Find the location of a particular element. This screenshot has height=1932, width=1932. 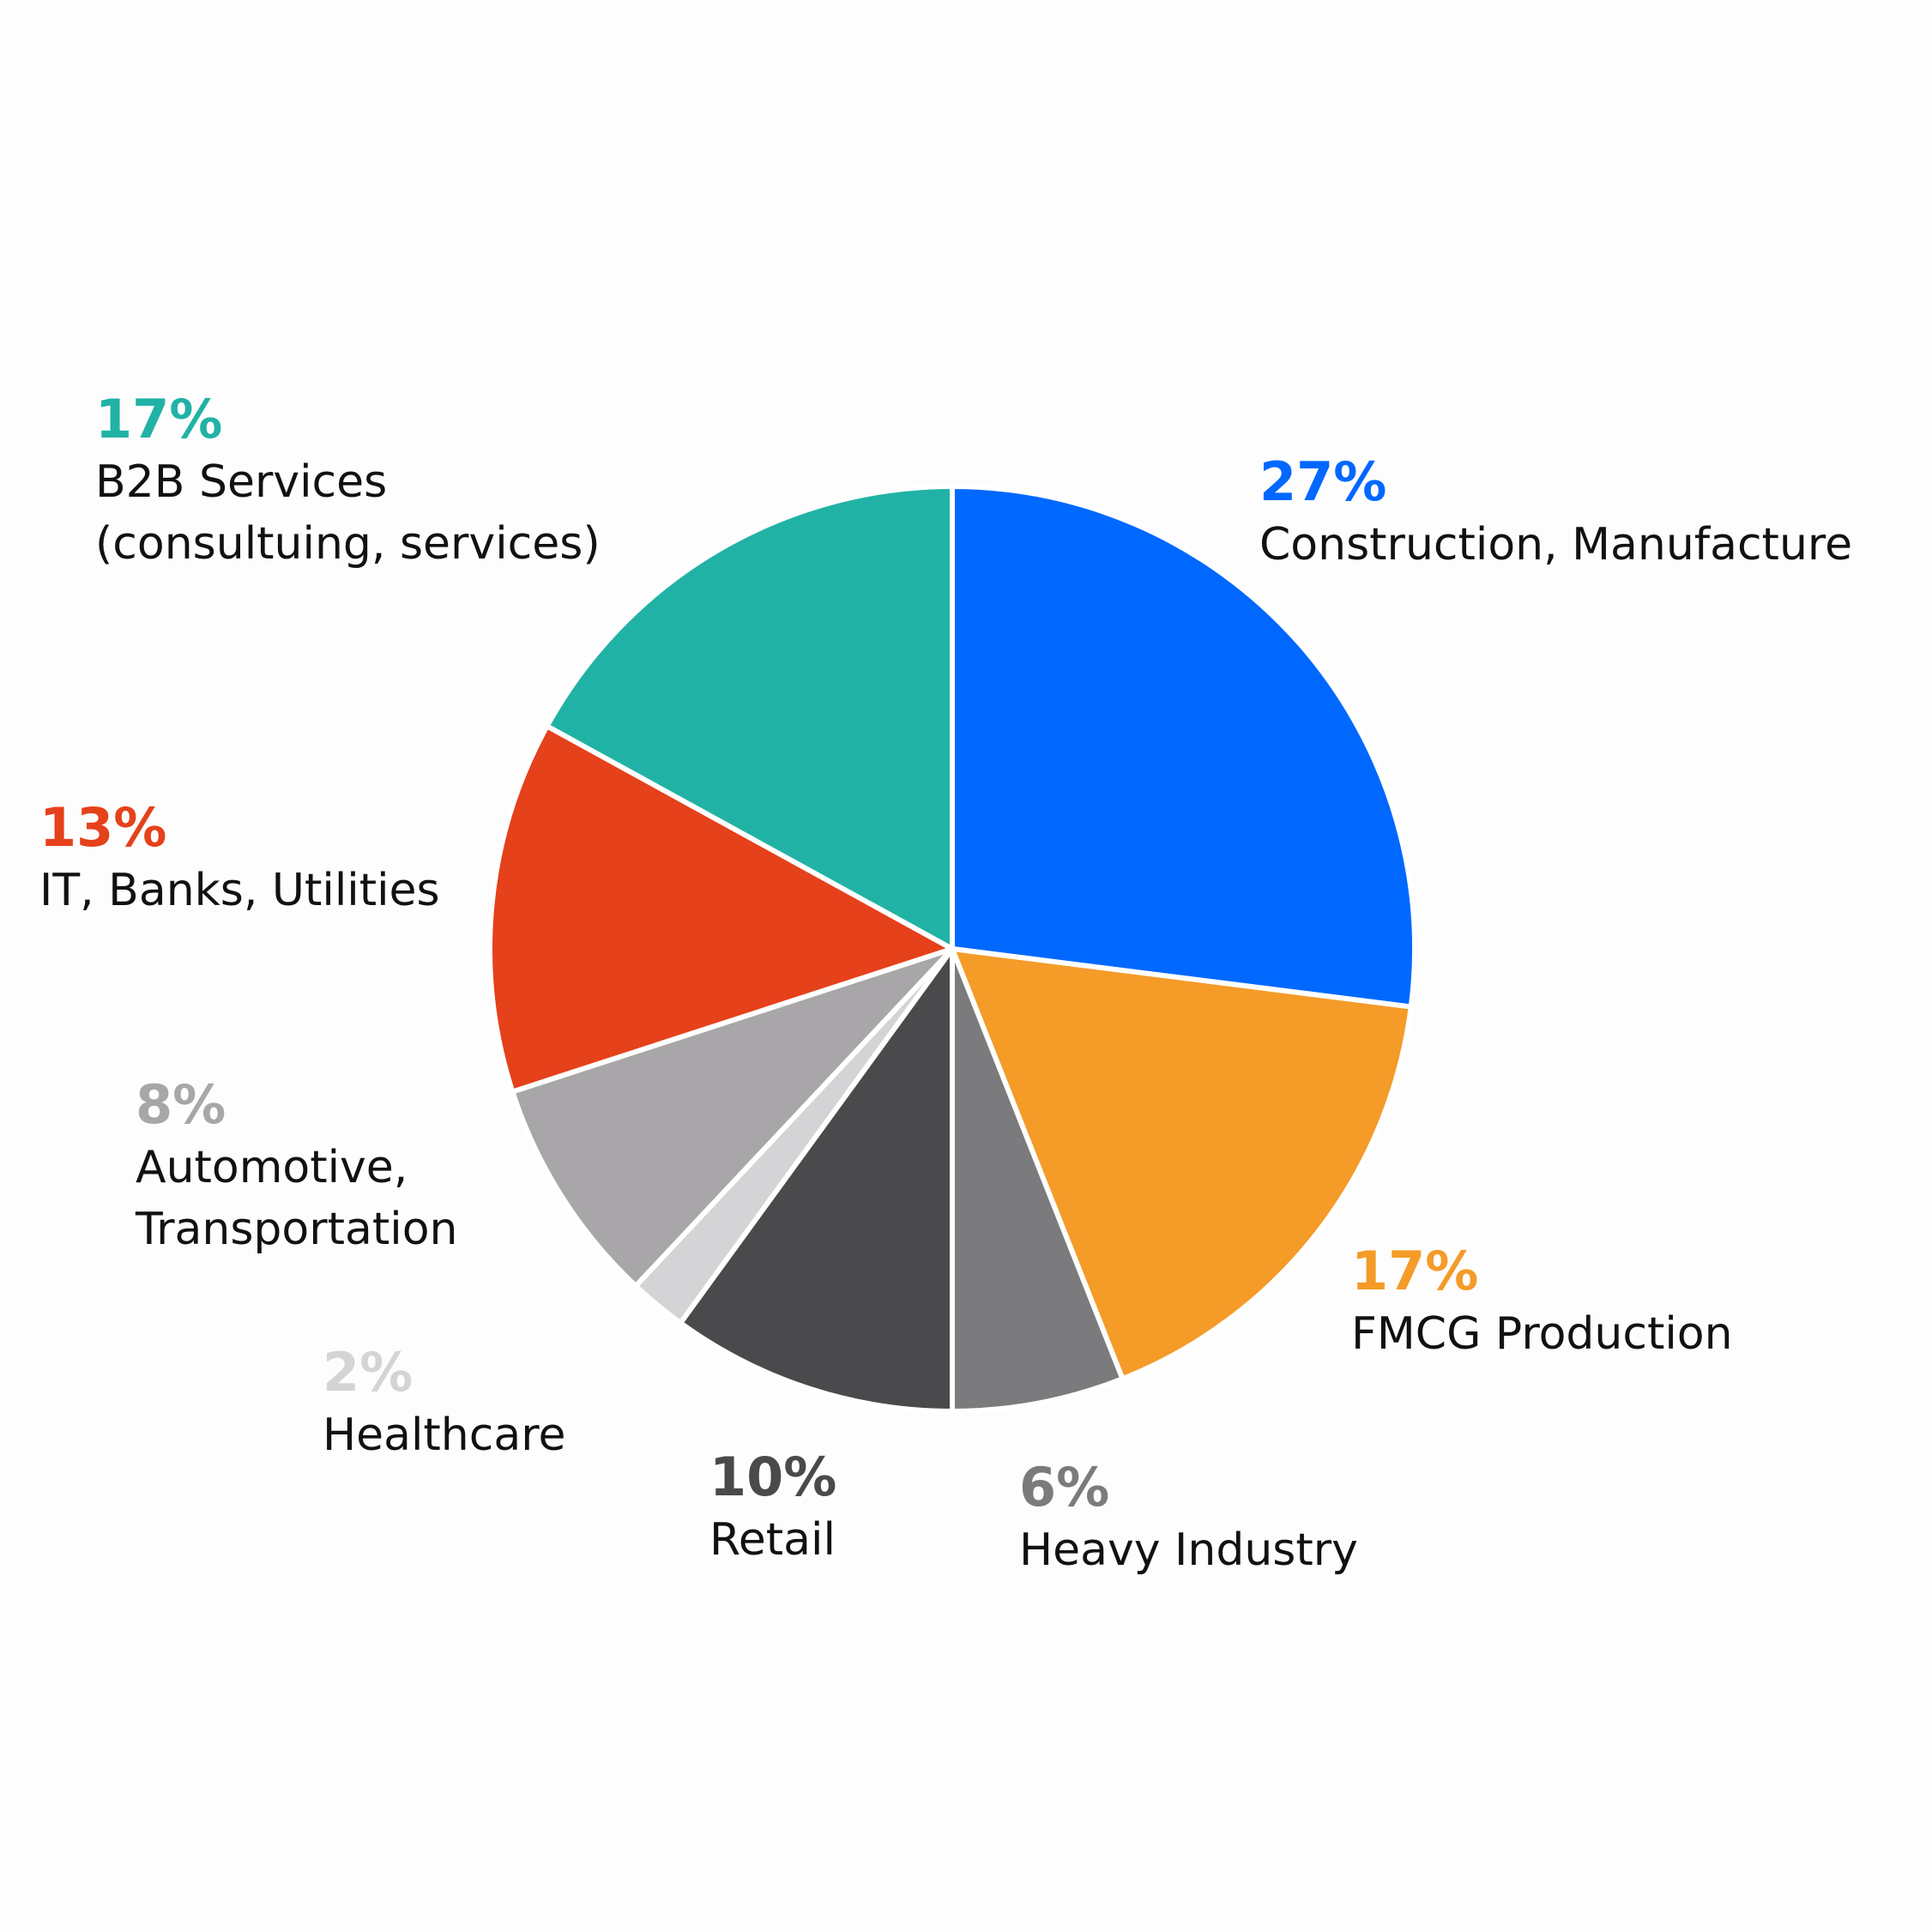

slice-label: 17% B2B Services (consultuing, services) is located at coordinates (348, 481).